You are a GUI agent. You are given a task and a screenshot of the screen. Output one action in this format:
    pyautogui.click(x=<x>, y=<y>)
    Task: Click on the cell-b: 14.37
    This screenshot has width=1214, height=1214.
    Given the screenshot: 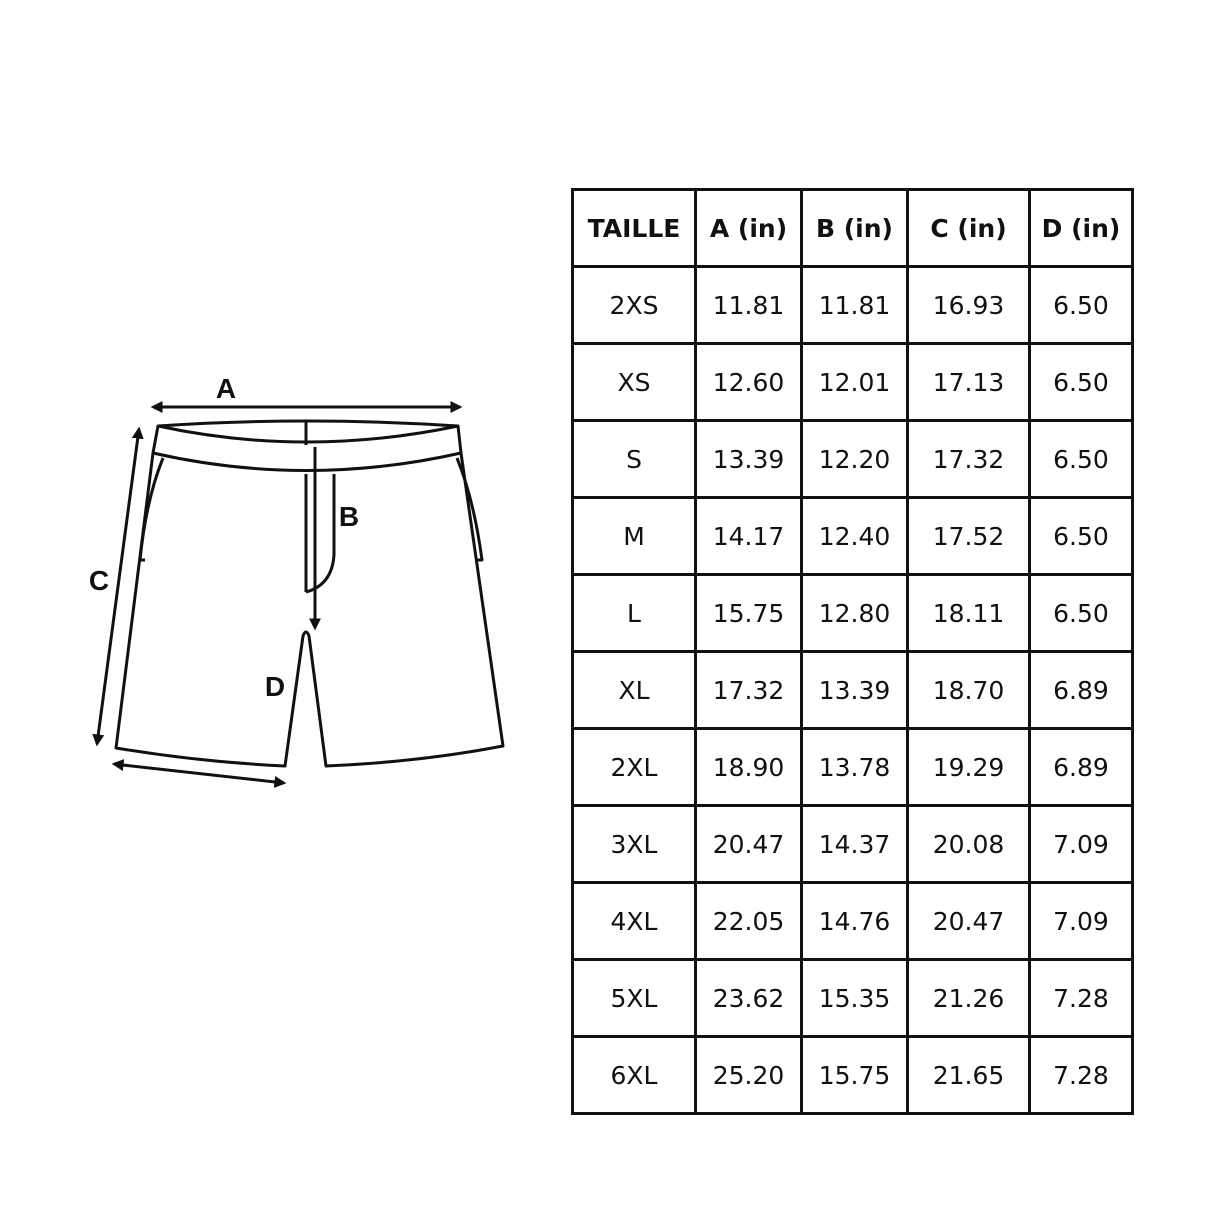 What is the action you would take?
    pyautogui.click(x=854, y=844)
    